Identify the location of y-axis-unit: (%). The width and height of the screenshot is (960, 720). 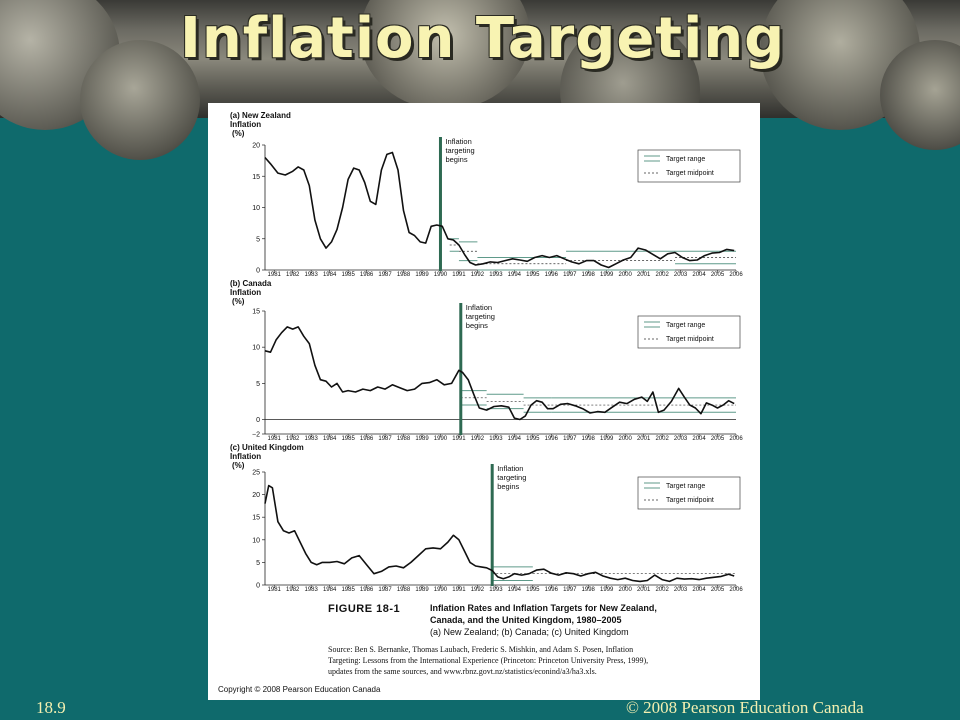
(238, 465).